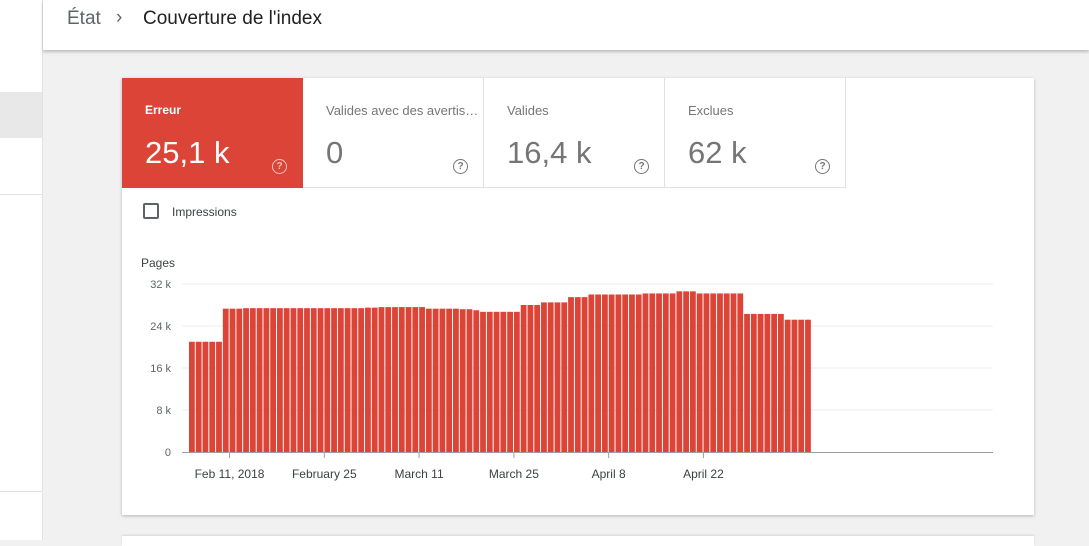  Describe the element at coordinates (84, 18) in the screenshot. I see `breadcrumb-root-link: État` at that location.